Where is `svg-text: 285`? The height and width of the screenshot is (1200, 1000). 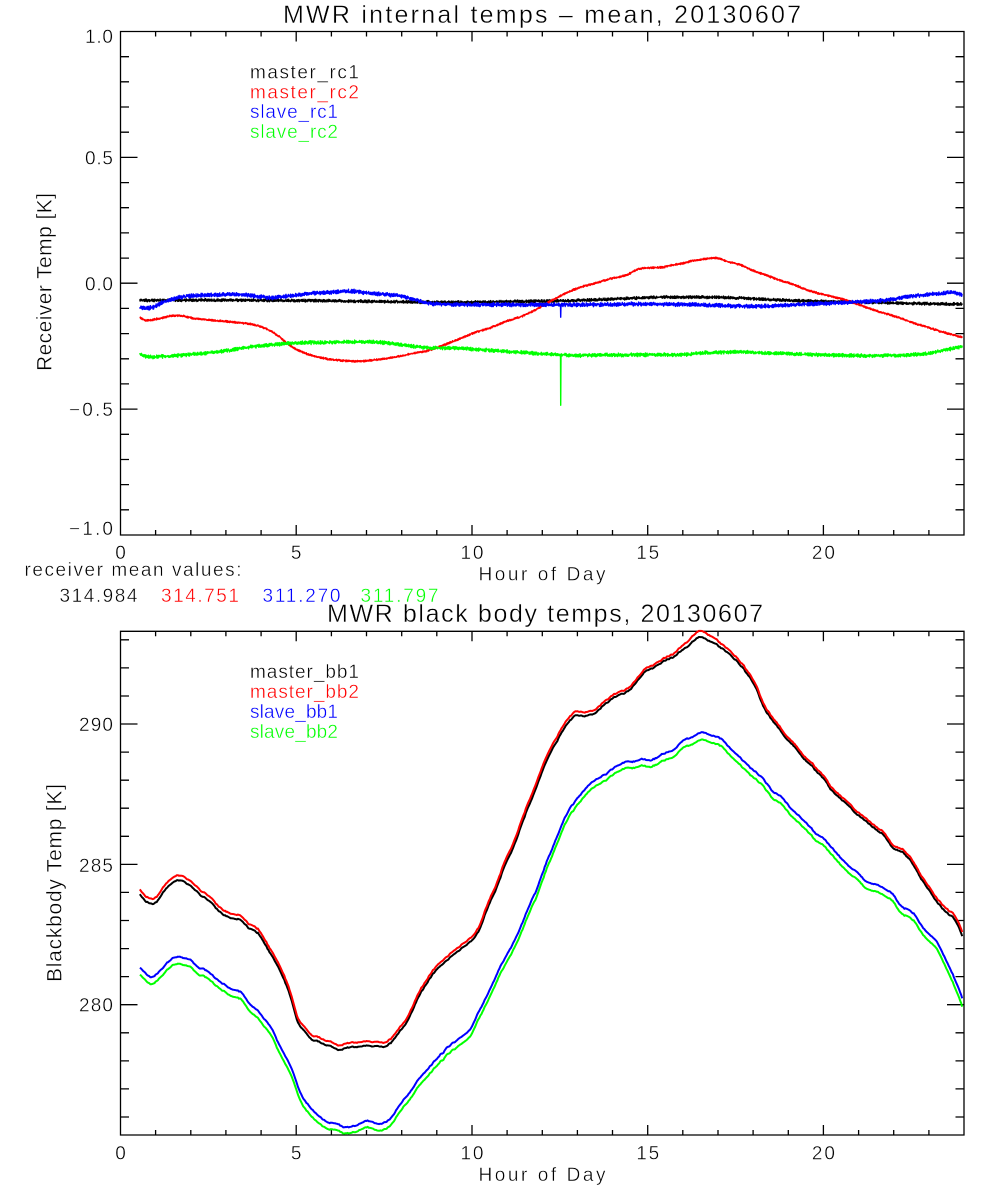 svg-text: 285 is located at coordinates (96, 866).